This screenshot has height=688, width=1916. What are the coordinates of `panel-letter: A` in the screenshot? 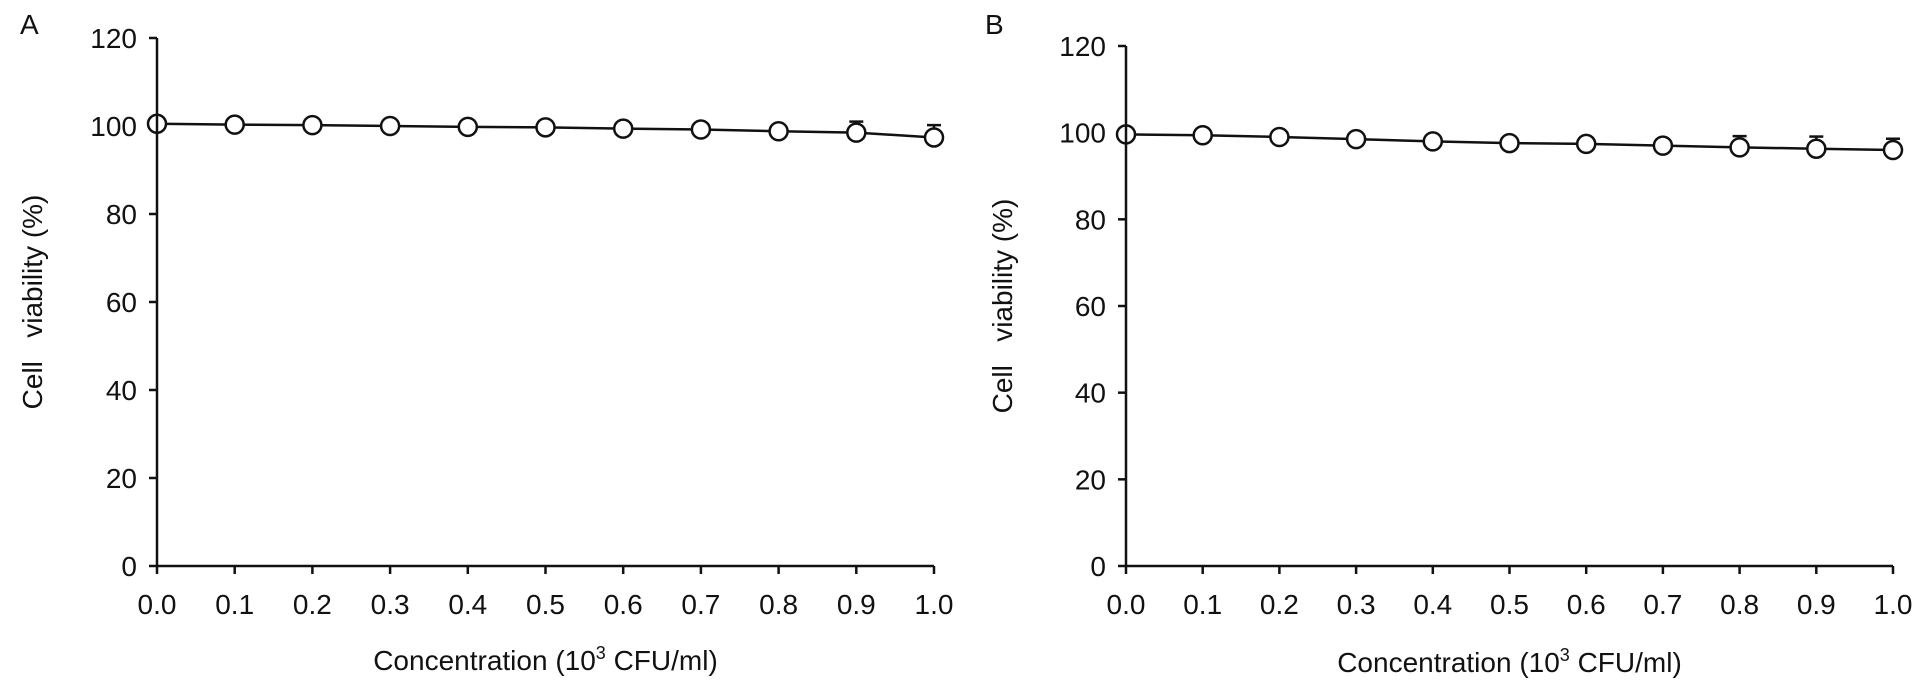 It's located at (29, 24).